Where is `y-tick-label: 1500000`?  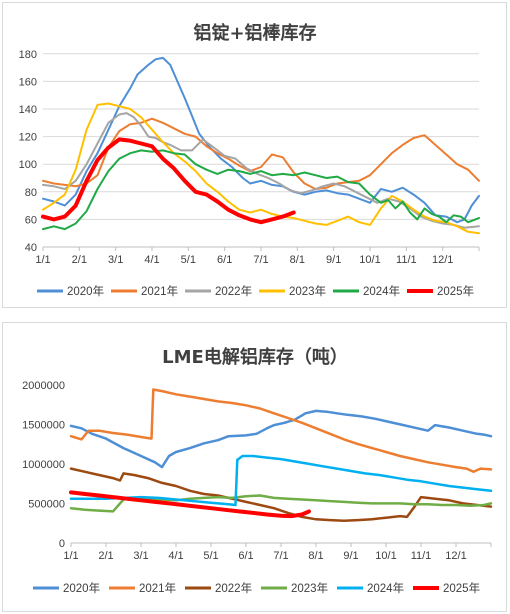 y-tick-label: 1500000 is located at coordinates (43, 425).